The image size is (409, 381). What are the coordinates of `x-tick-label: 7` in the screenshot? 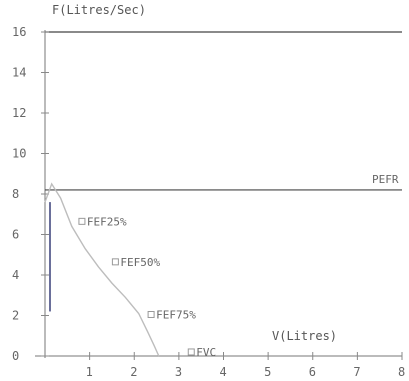 It's located at (356, 372).